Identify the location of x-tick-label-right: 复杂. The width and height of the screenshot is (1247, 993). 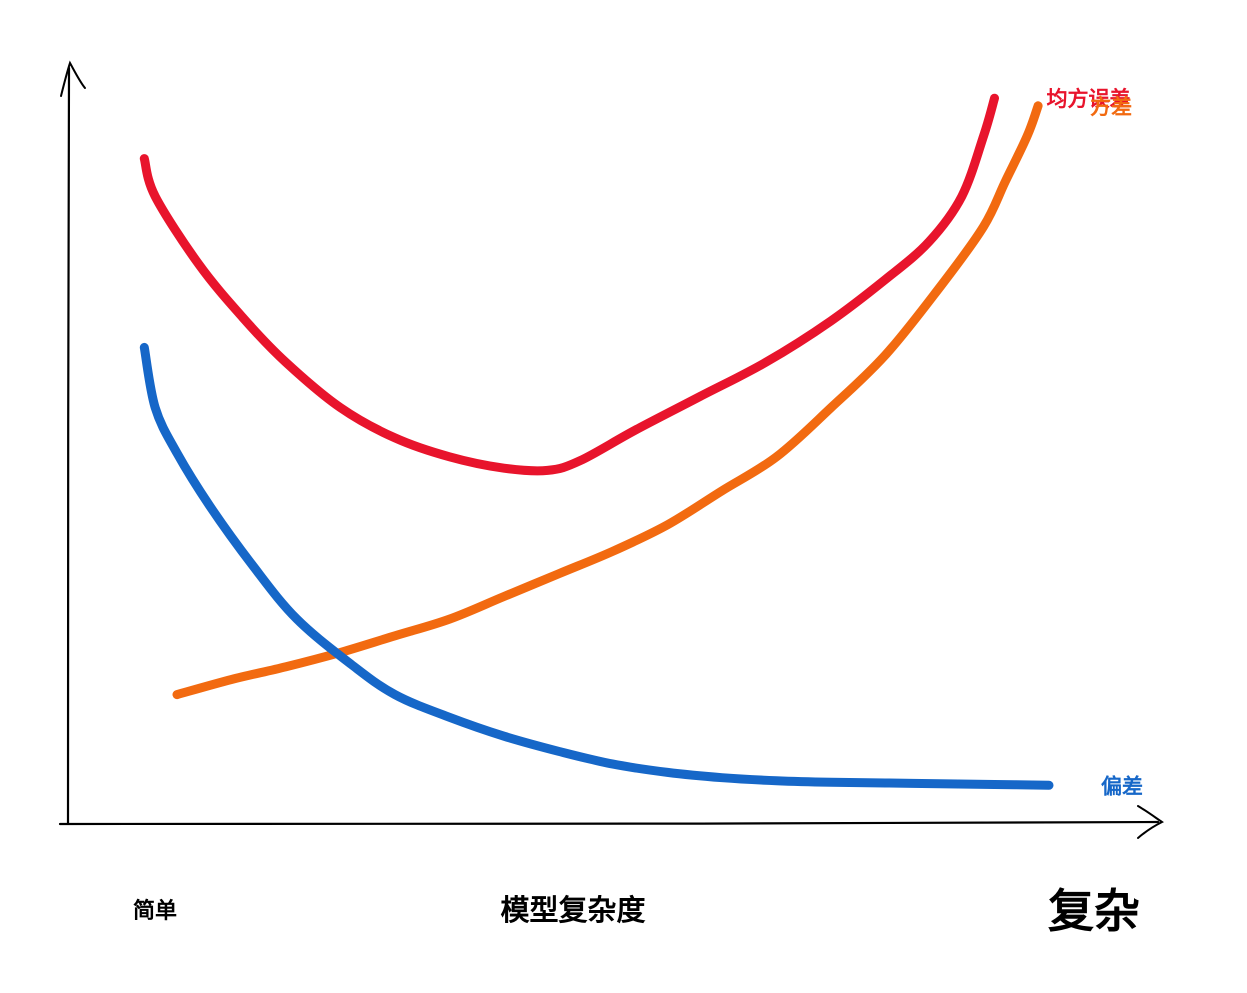
(1094, 911).